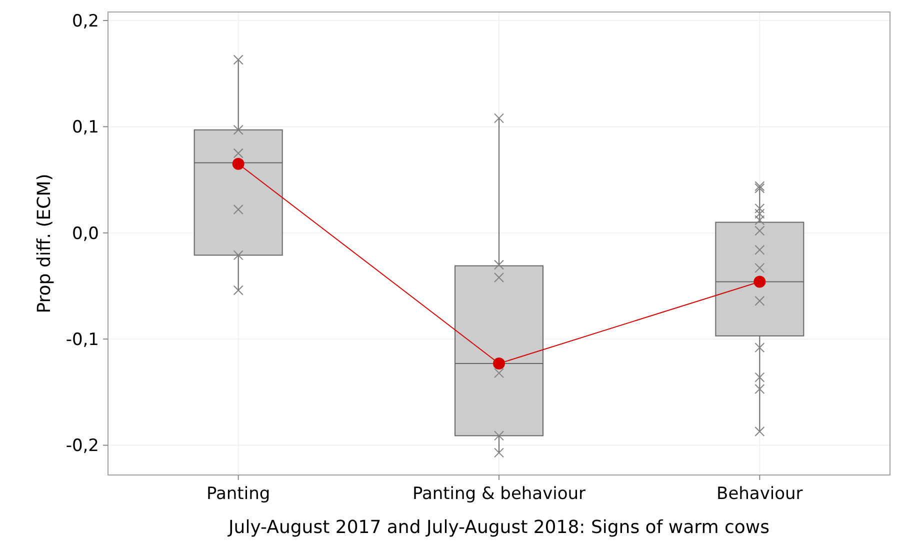  Describe the element at coordinates (499, 494) in the screenshot. I see `x-tick-label: Panting & behaviour` at that location.